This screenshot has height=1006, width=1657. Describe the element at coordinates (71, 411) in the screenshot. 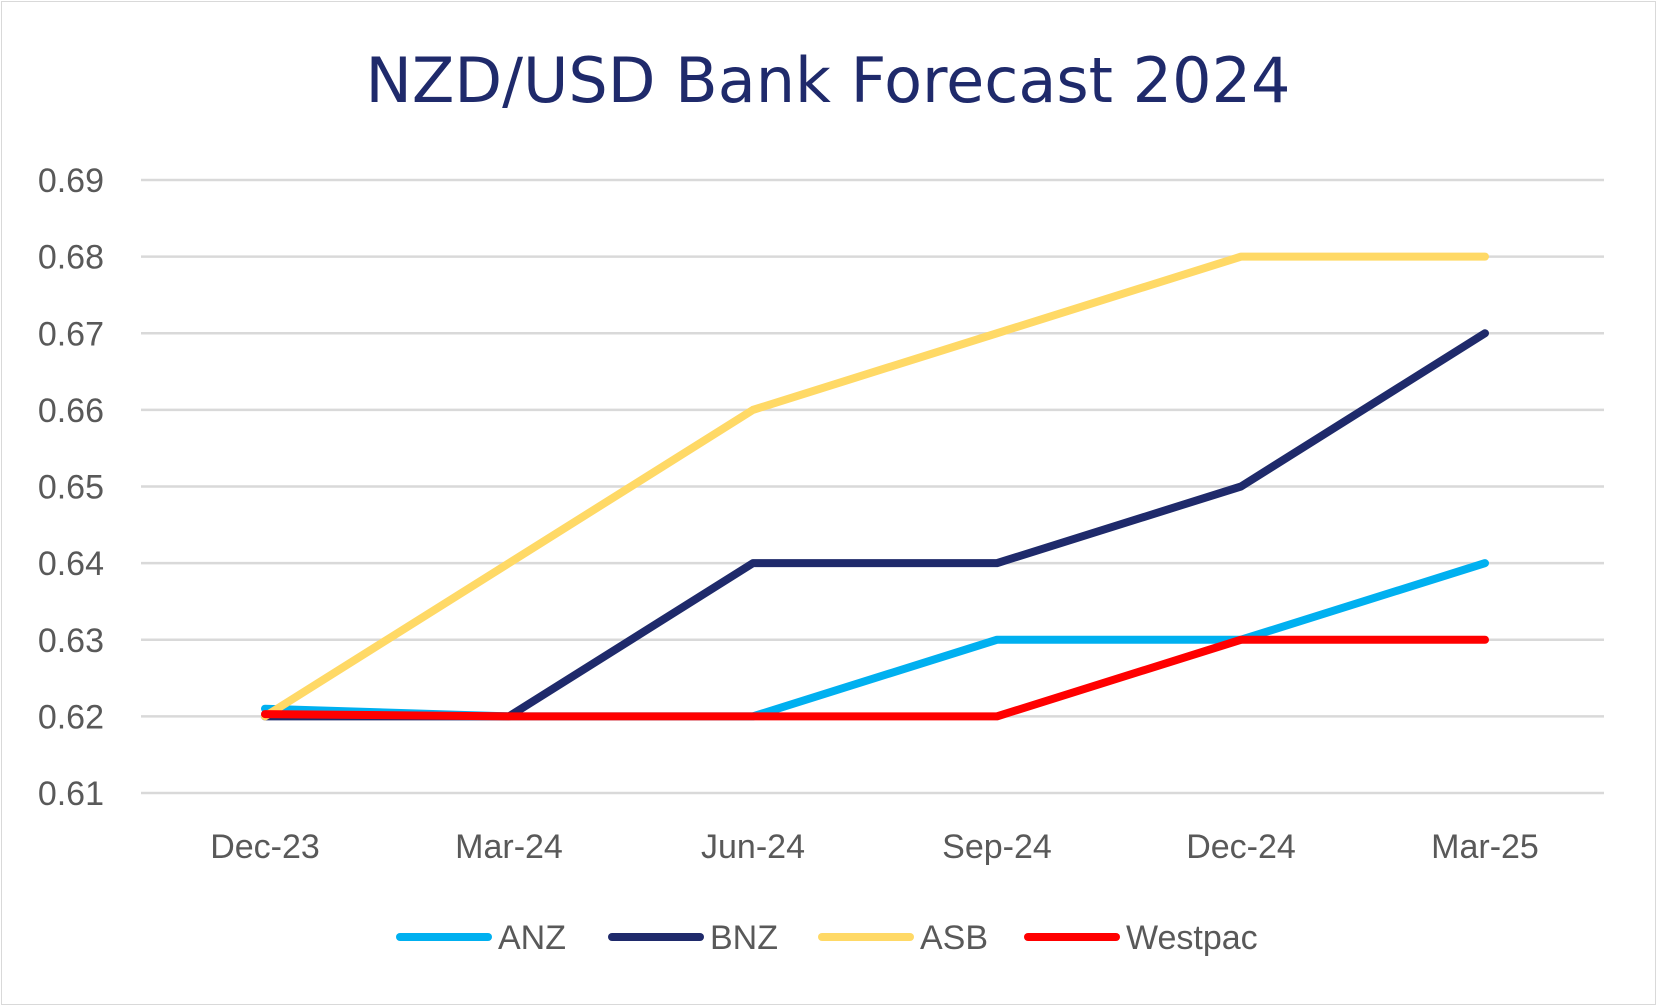

I see `y-tick-label: 0.66` at that location.